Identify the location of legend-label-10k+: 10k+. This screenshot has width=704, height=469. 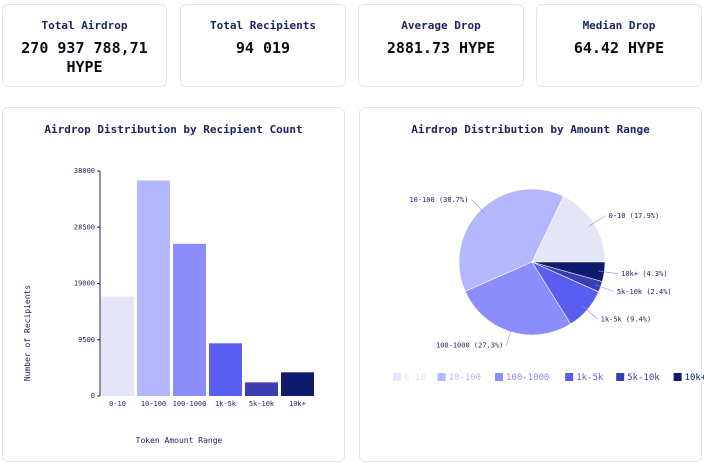
(694, 378).